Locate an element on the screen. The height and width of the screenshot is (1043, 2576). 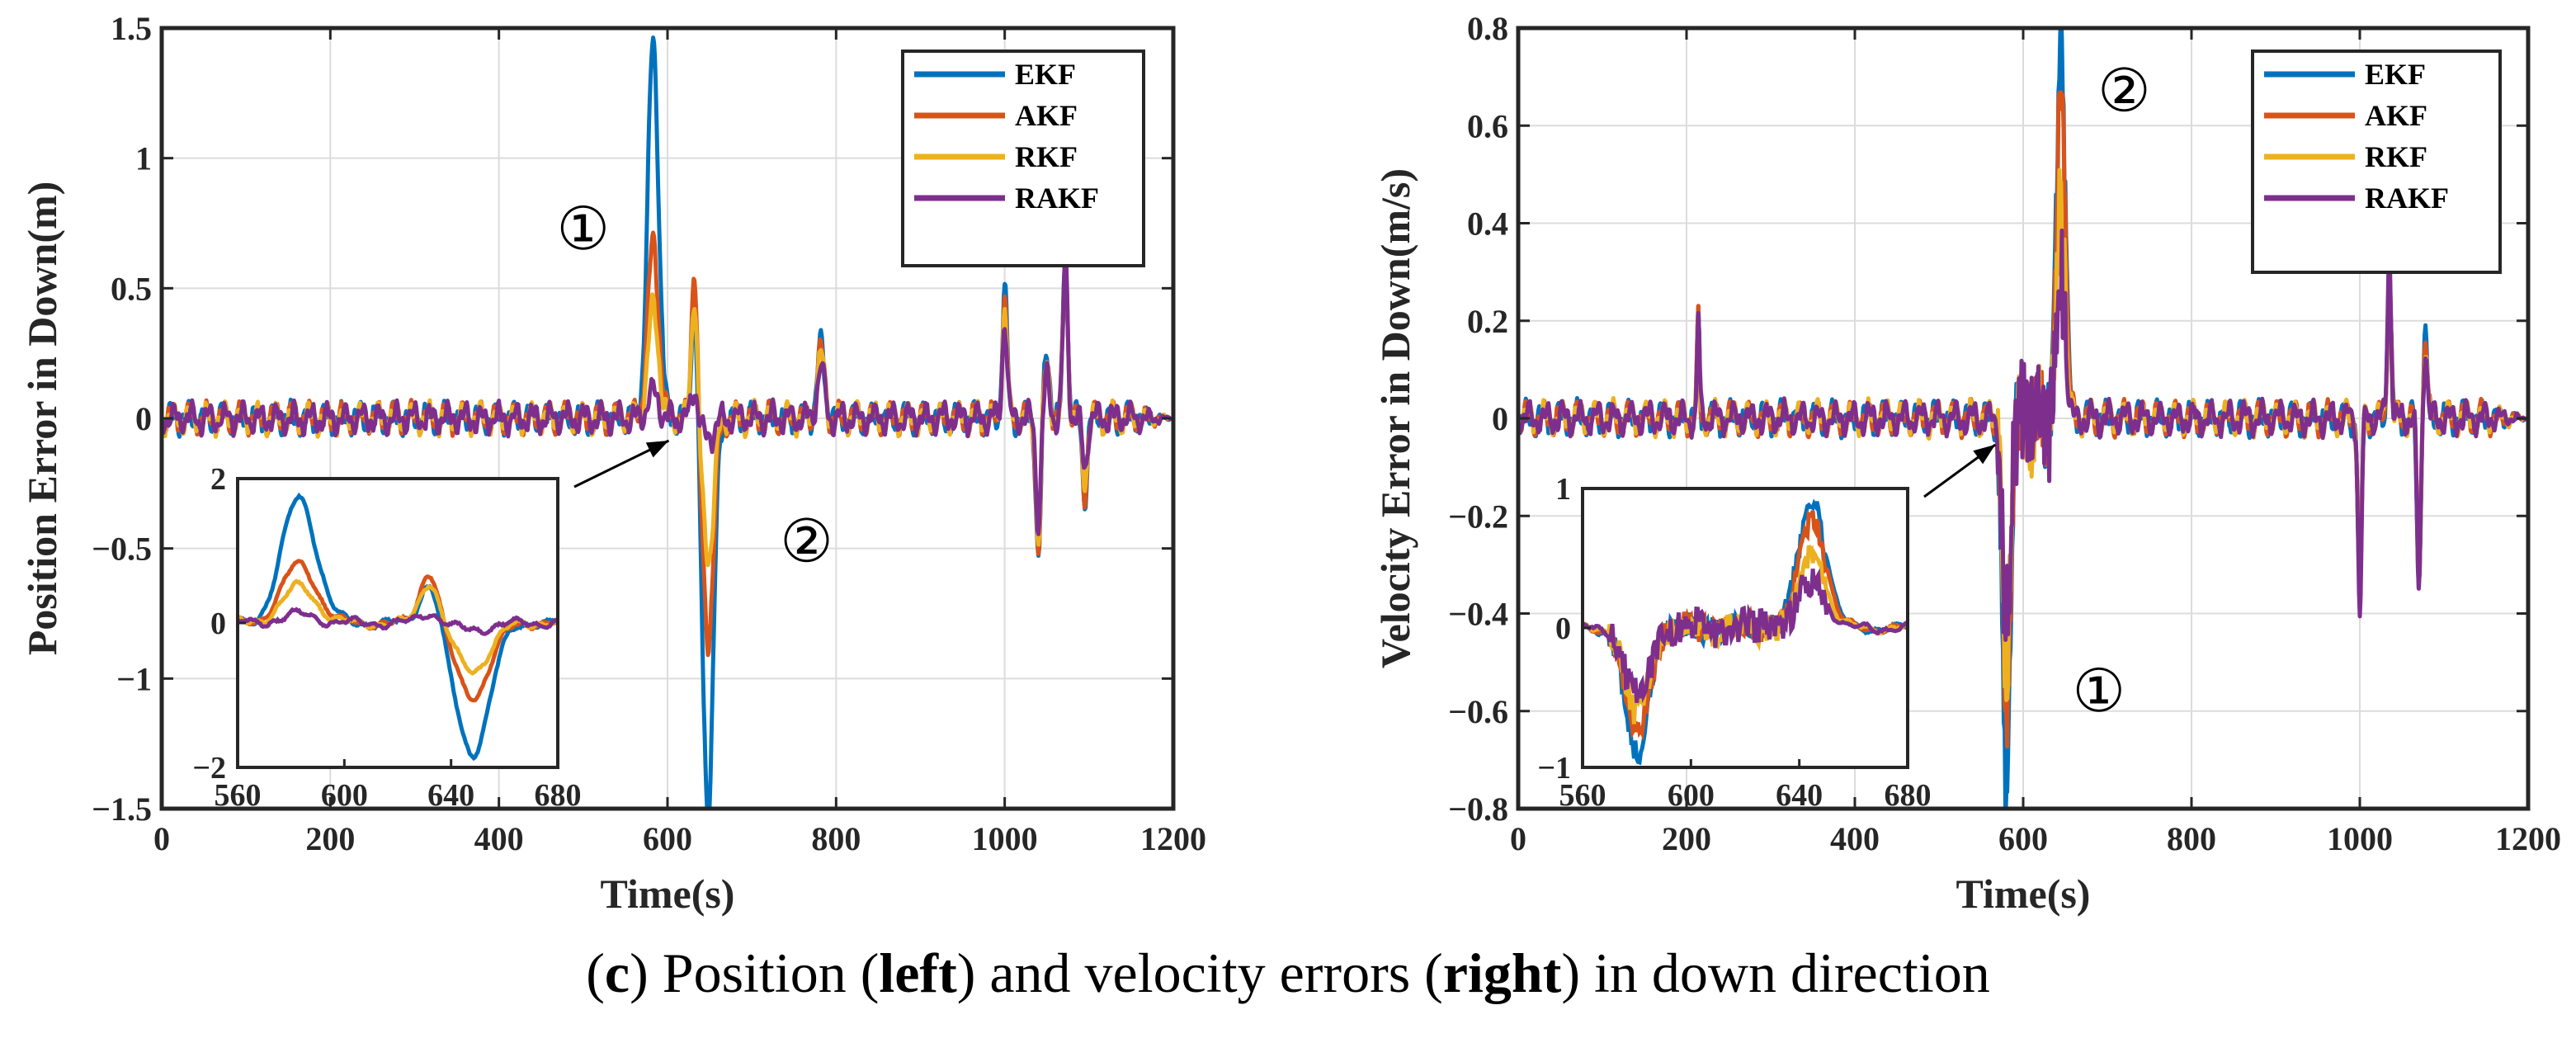
annotation-marker-2: ① is located at coordinates (2099, 691).